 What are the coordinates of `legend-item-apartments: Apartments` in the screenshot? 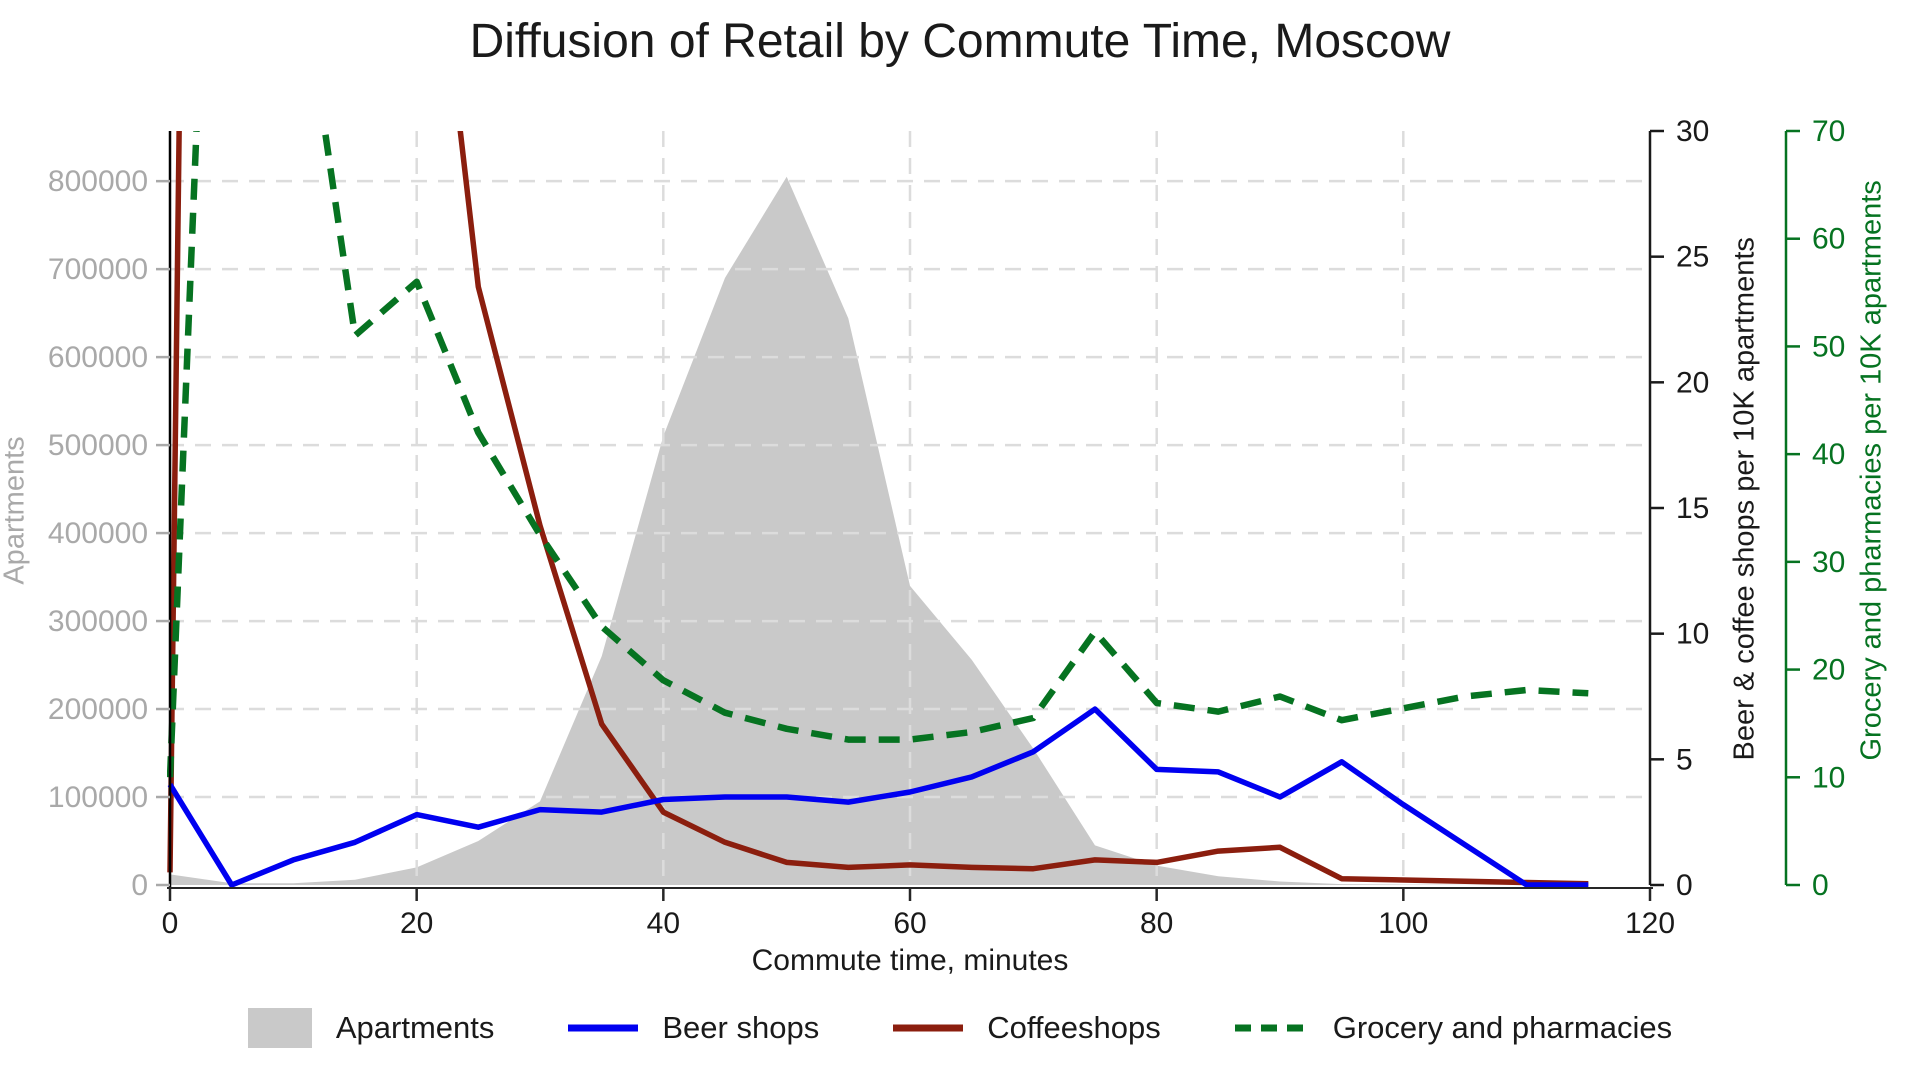 It's located at (371, 1028).